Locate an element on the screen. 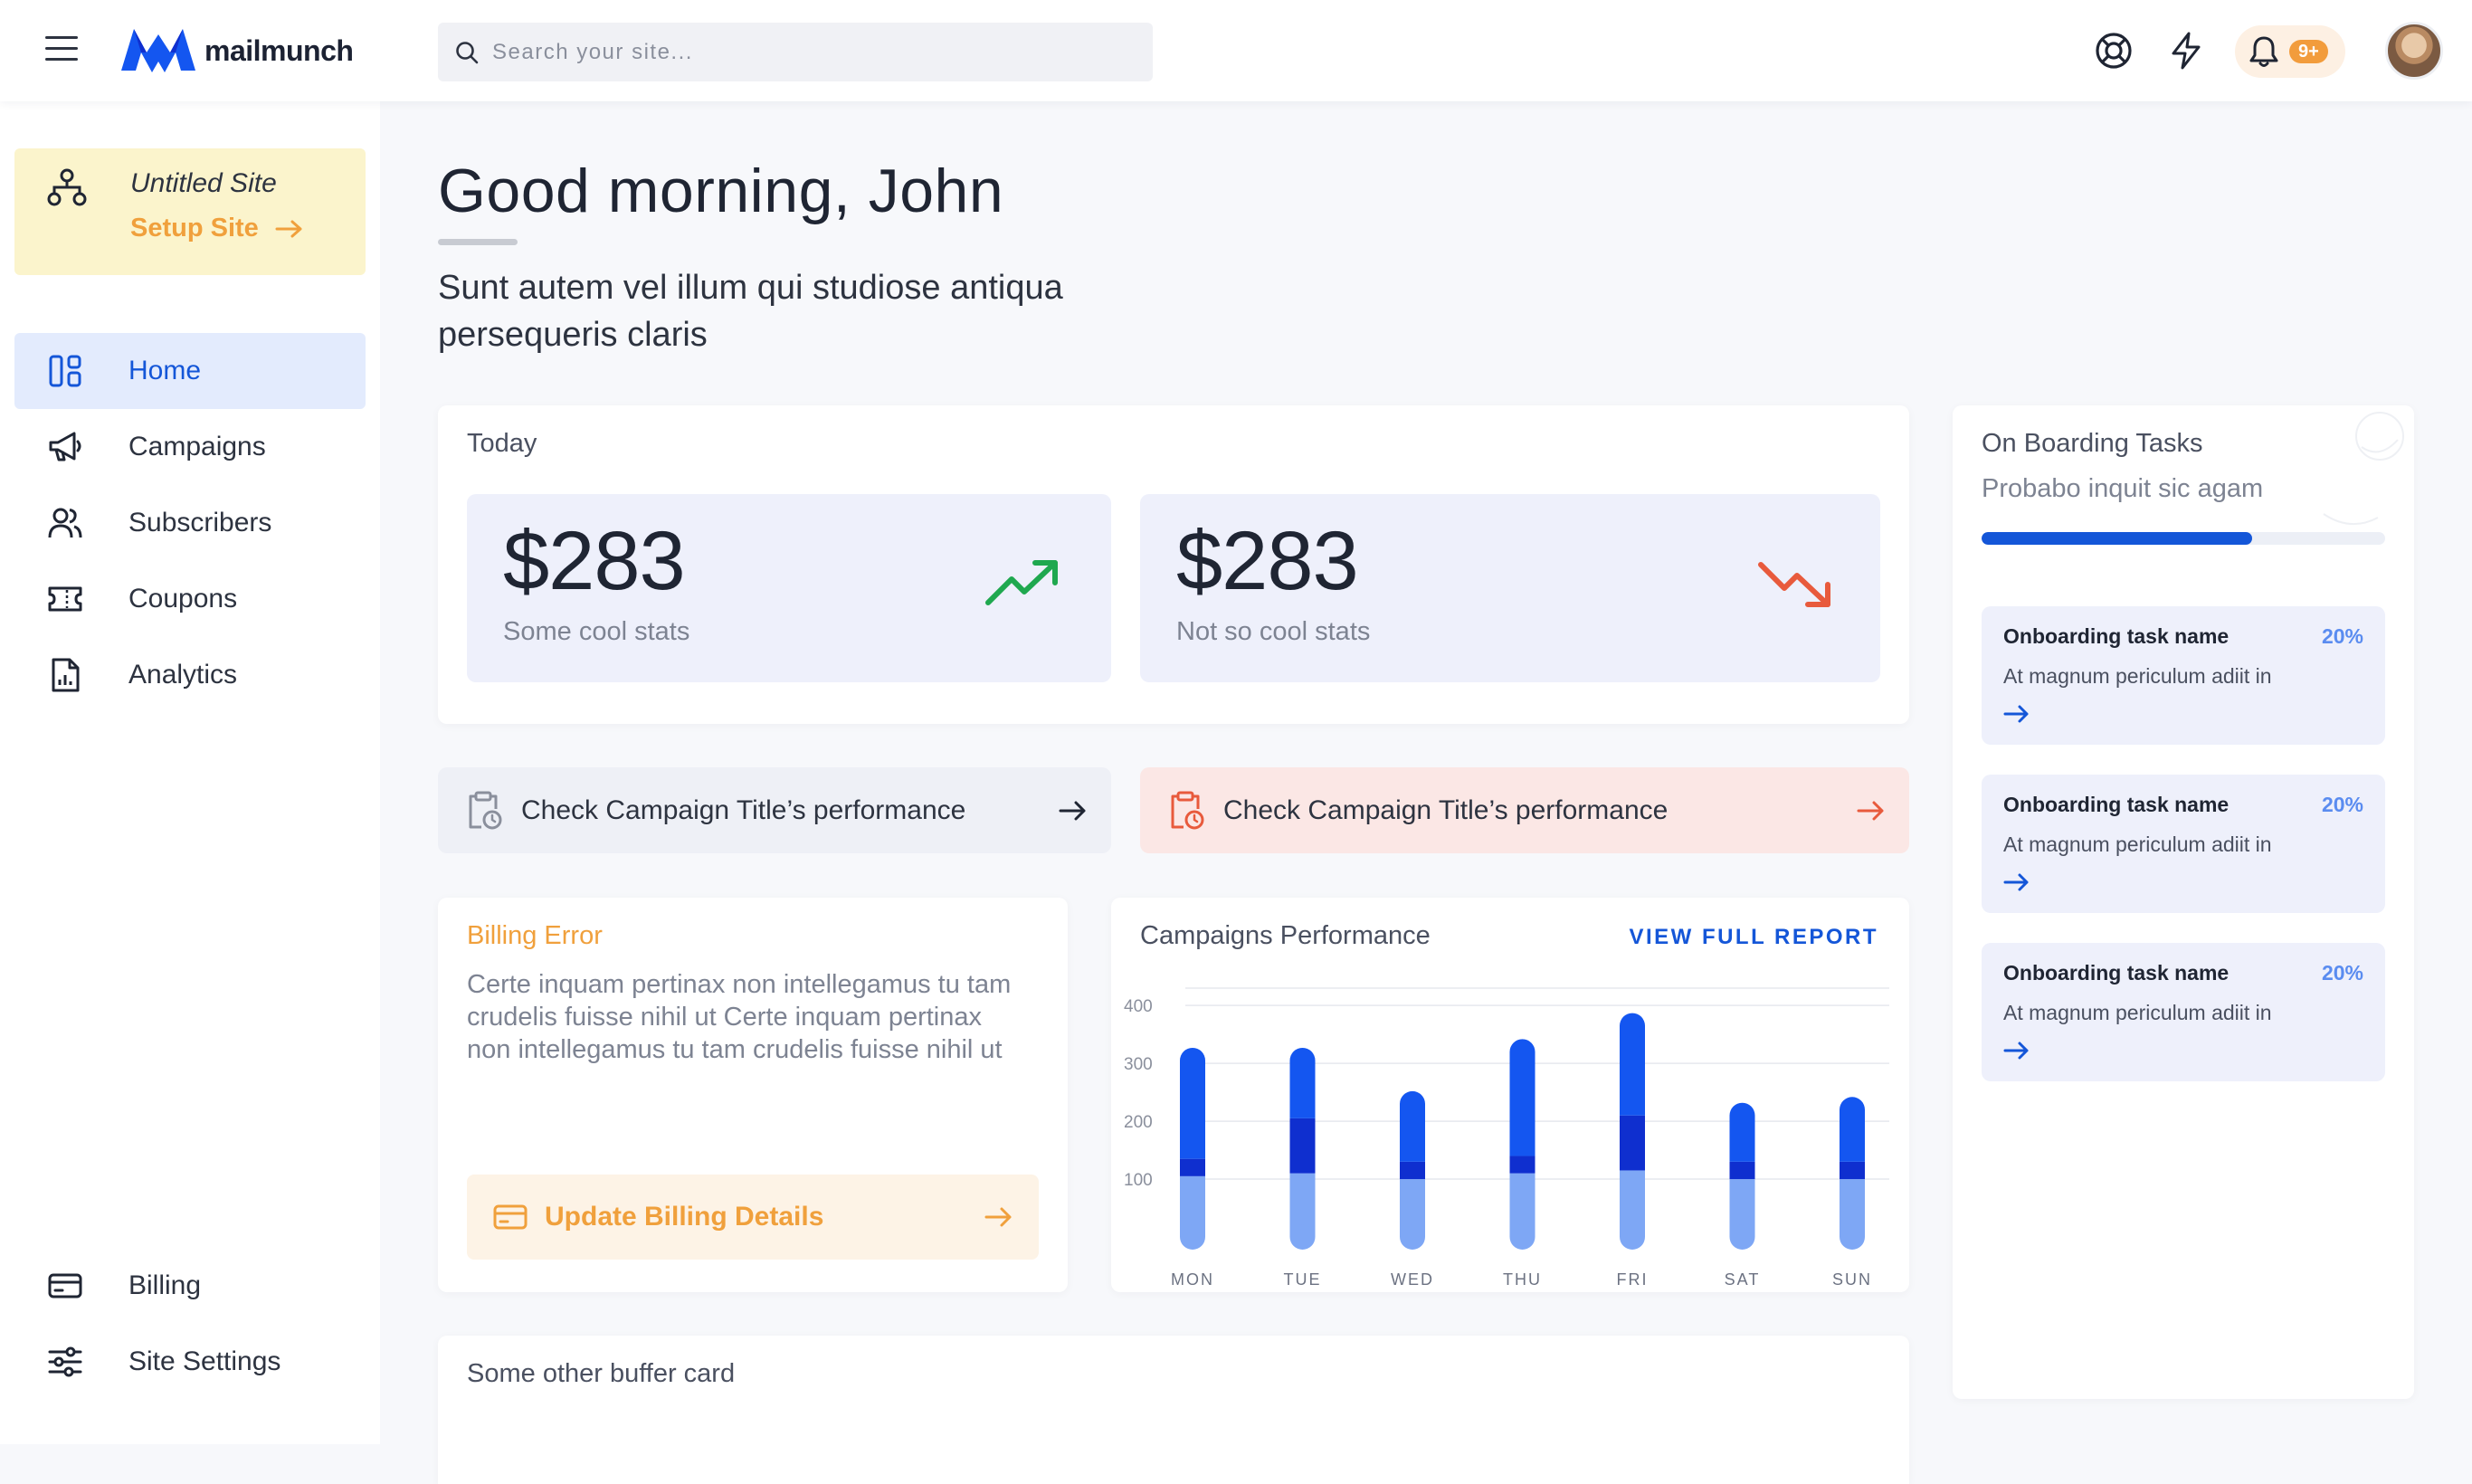 This screenshot has width=2472, height=1484. y-tick-label: 200 is located at coordinates (1138, 1122).